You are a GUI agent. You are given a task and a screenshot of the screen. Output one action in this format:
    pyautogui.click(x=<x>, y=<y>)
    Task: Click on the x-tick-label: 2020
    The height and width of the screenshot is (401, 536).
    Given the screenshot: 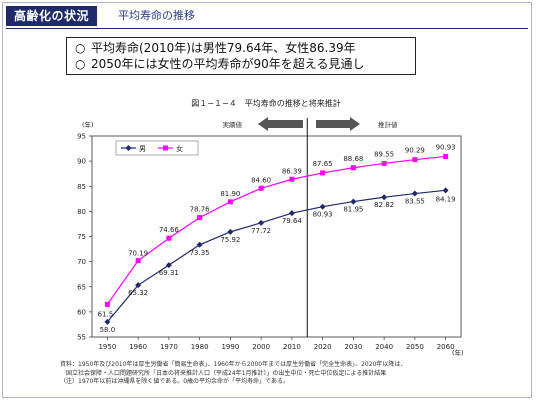 What is the action you would take?
    pyautogui.click(x=323, y=347)
    